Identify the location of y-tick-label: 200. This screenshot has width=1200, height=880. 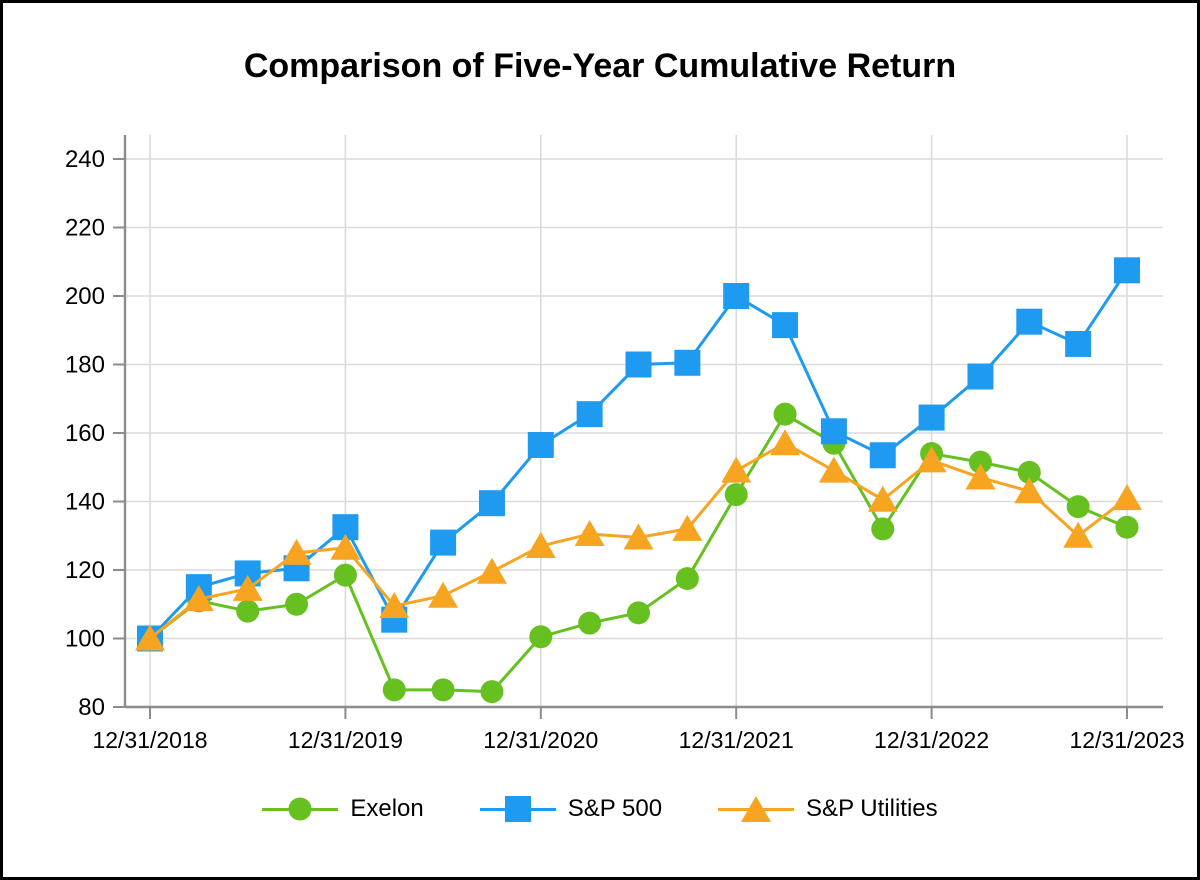
(85, 296).